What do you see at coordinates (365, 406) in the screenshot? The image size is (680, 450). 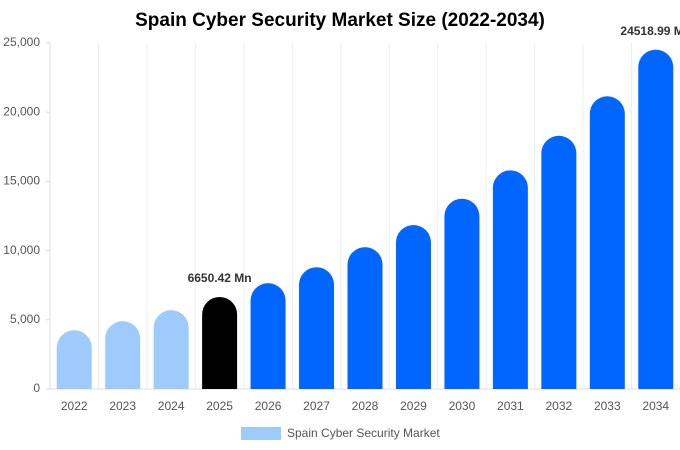 I see `x-tick-label: 2028` at bounding box center [365, 406].